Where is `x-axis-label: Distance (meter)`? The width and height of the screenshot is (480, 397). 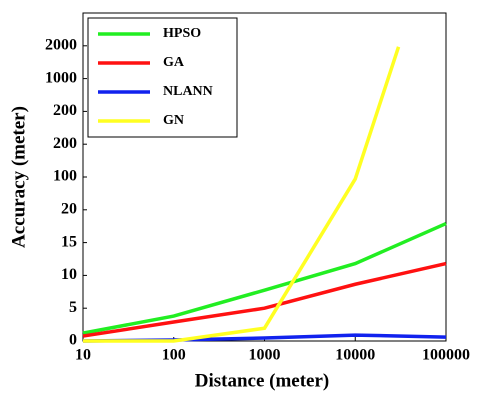
x-axis-label: Distance (meter) is located at coordinates (262, 380).